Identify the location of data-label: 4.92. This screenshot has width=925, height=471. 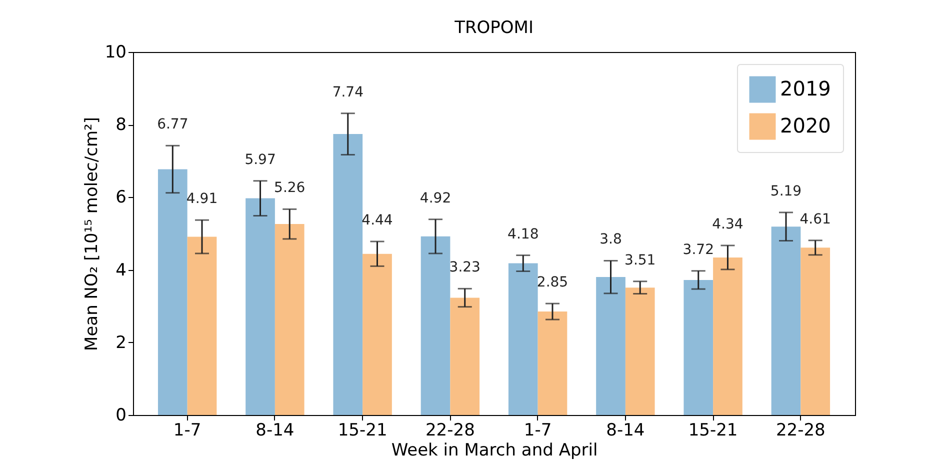
(436, 198).